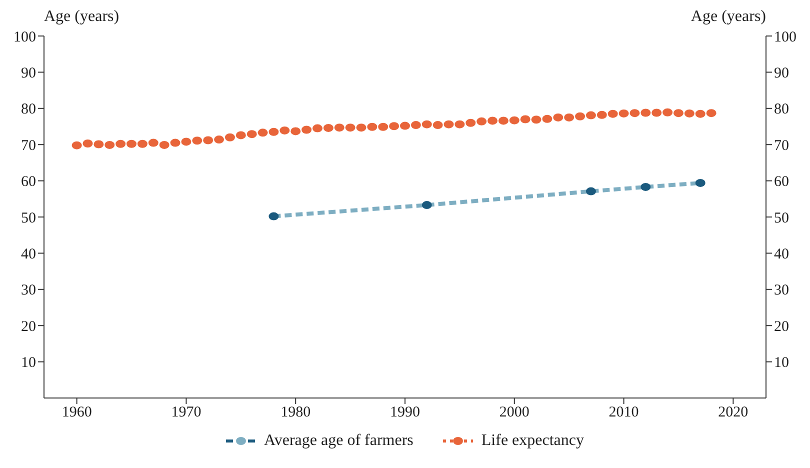  What do you see at coordinates (186, 412) in the screenshot?
I see `x-tick-label: 1970` at bounding box center [186, 412].